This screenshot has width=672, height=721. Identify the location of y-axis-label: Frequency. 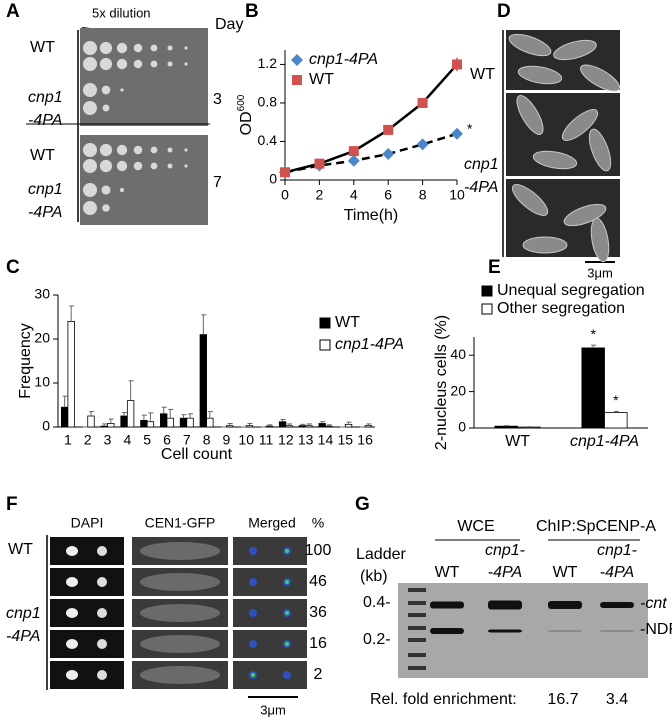
(25, 361).